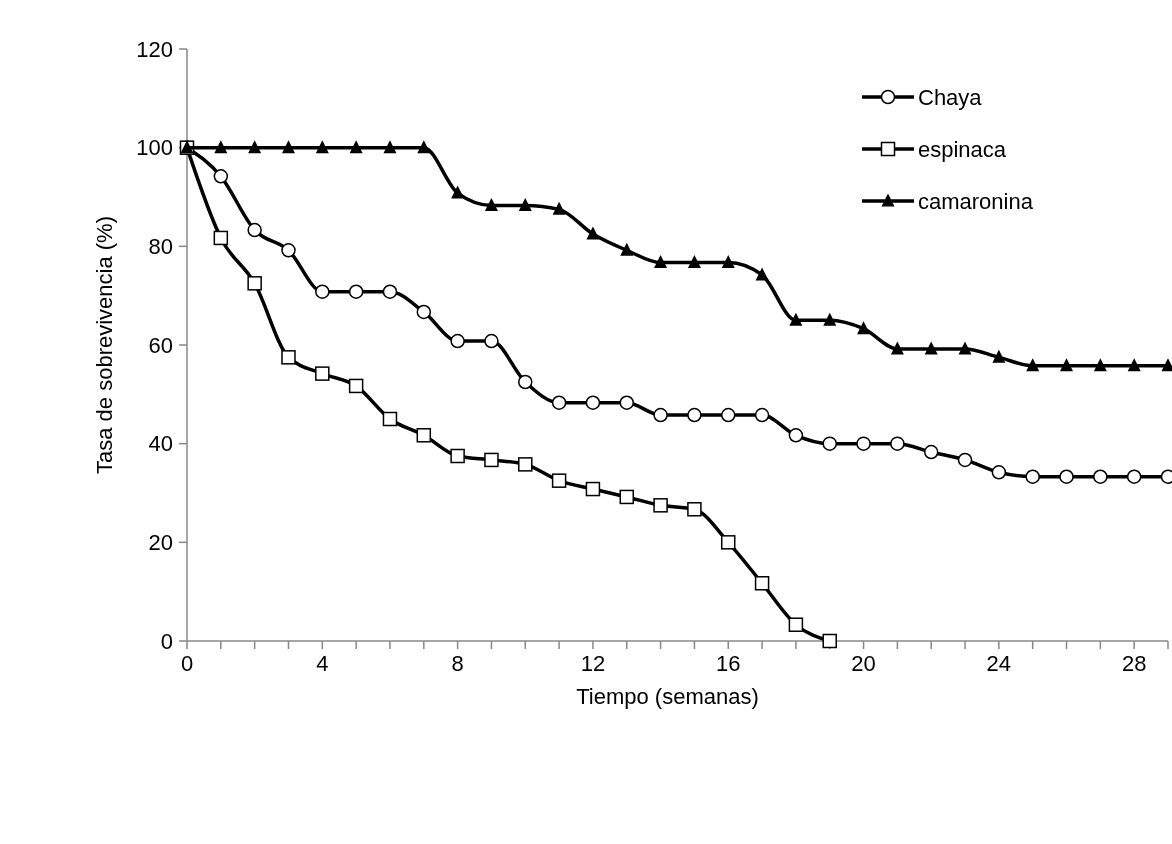  Describe the element at coordinates (950, 97) in the screenshot. I see `legend-label: Chaya` at that location.